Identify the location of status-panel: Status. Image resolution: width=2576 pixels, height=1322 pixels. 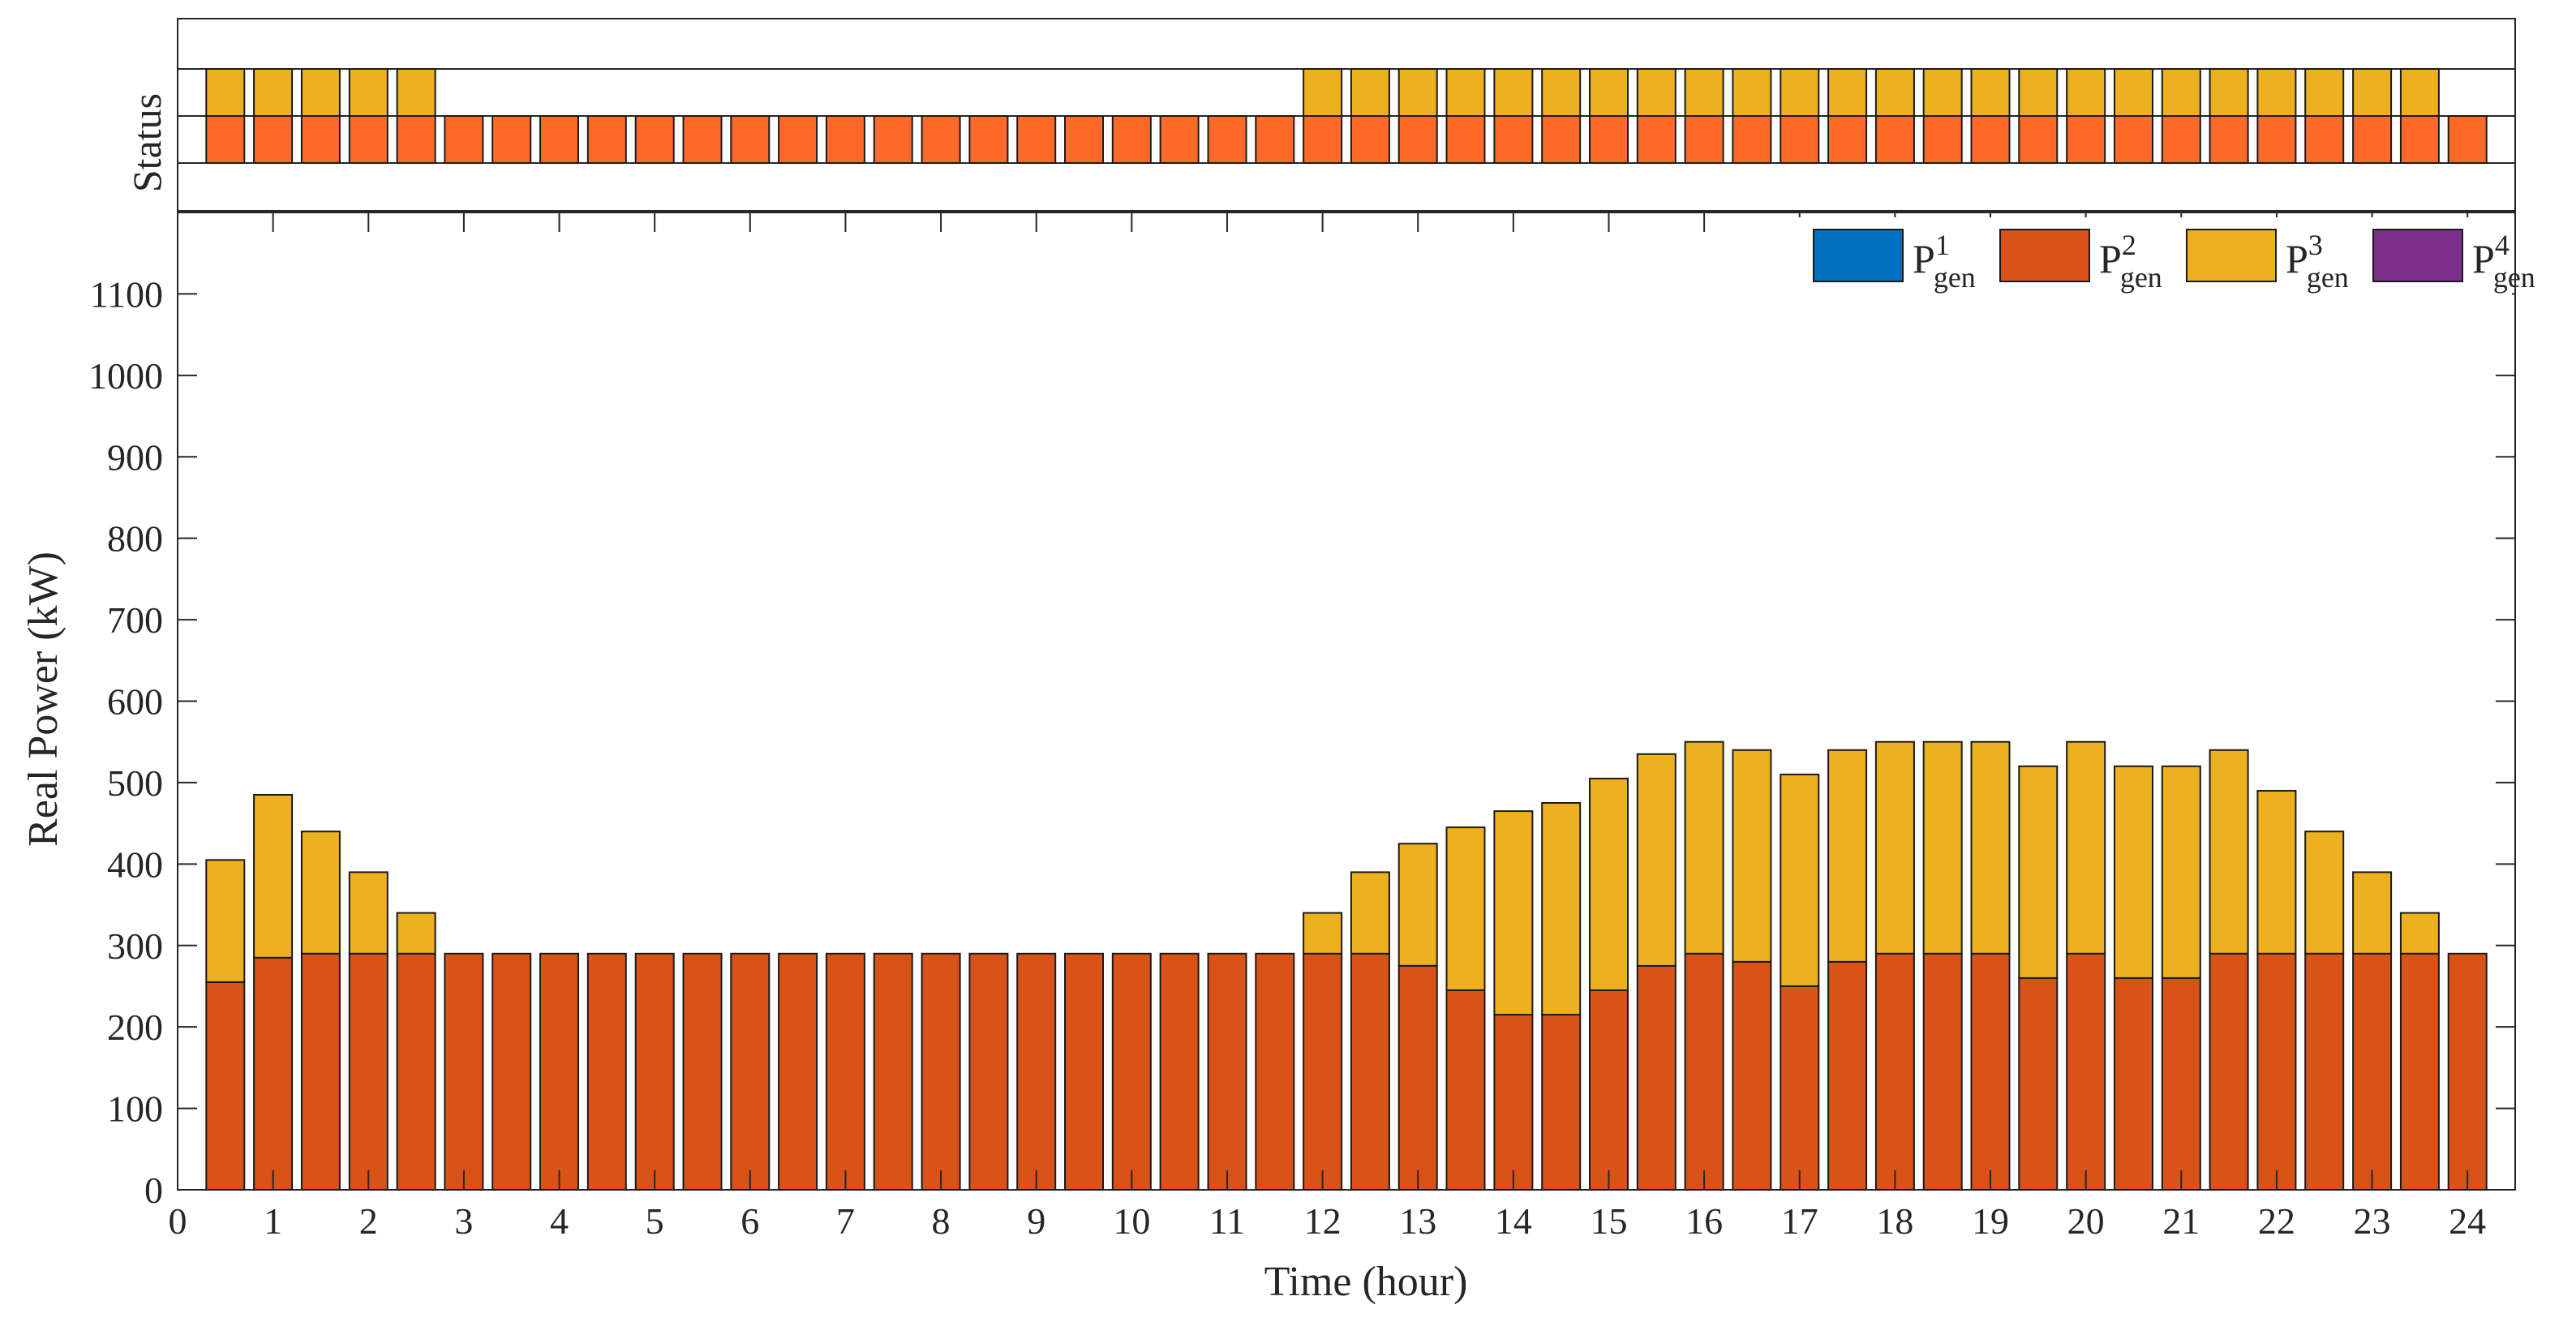
(1320, 115).